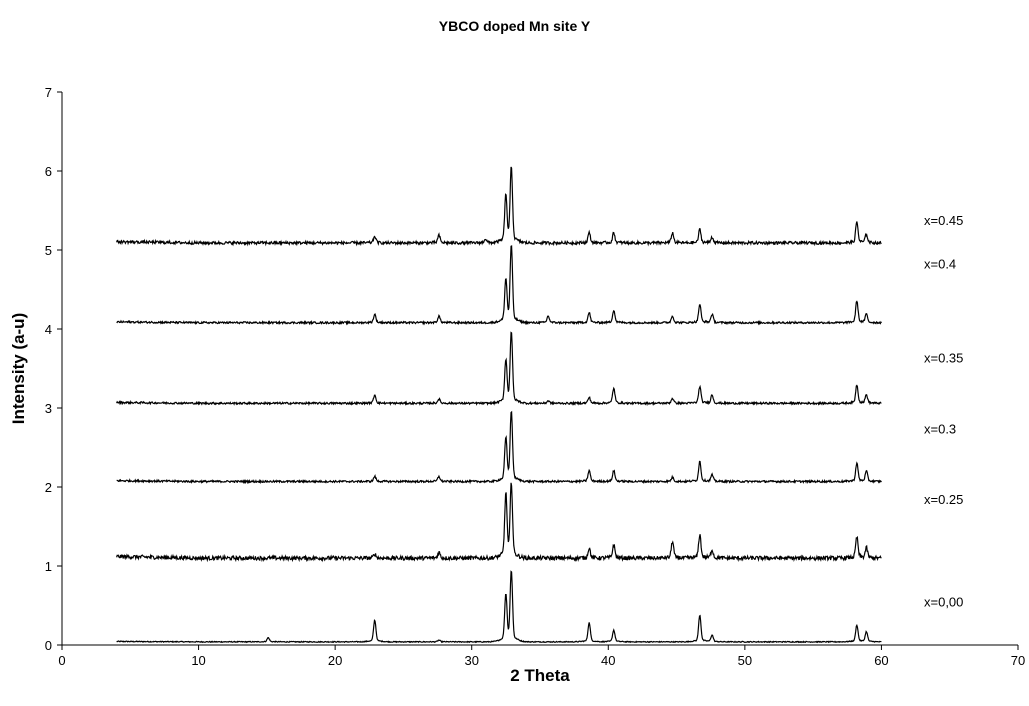 The width and height of the screenshot is (1029, 706). Describe the element at coordinates (940, 263) in the screenshot. I see `series-label: x=0.4` at that location.